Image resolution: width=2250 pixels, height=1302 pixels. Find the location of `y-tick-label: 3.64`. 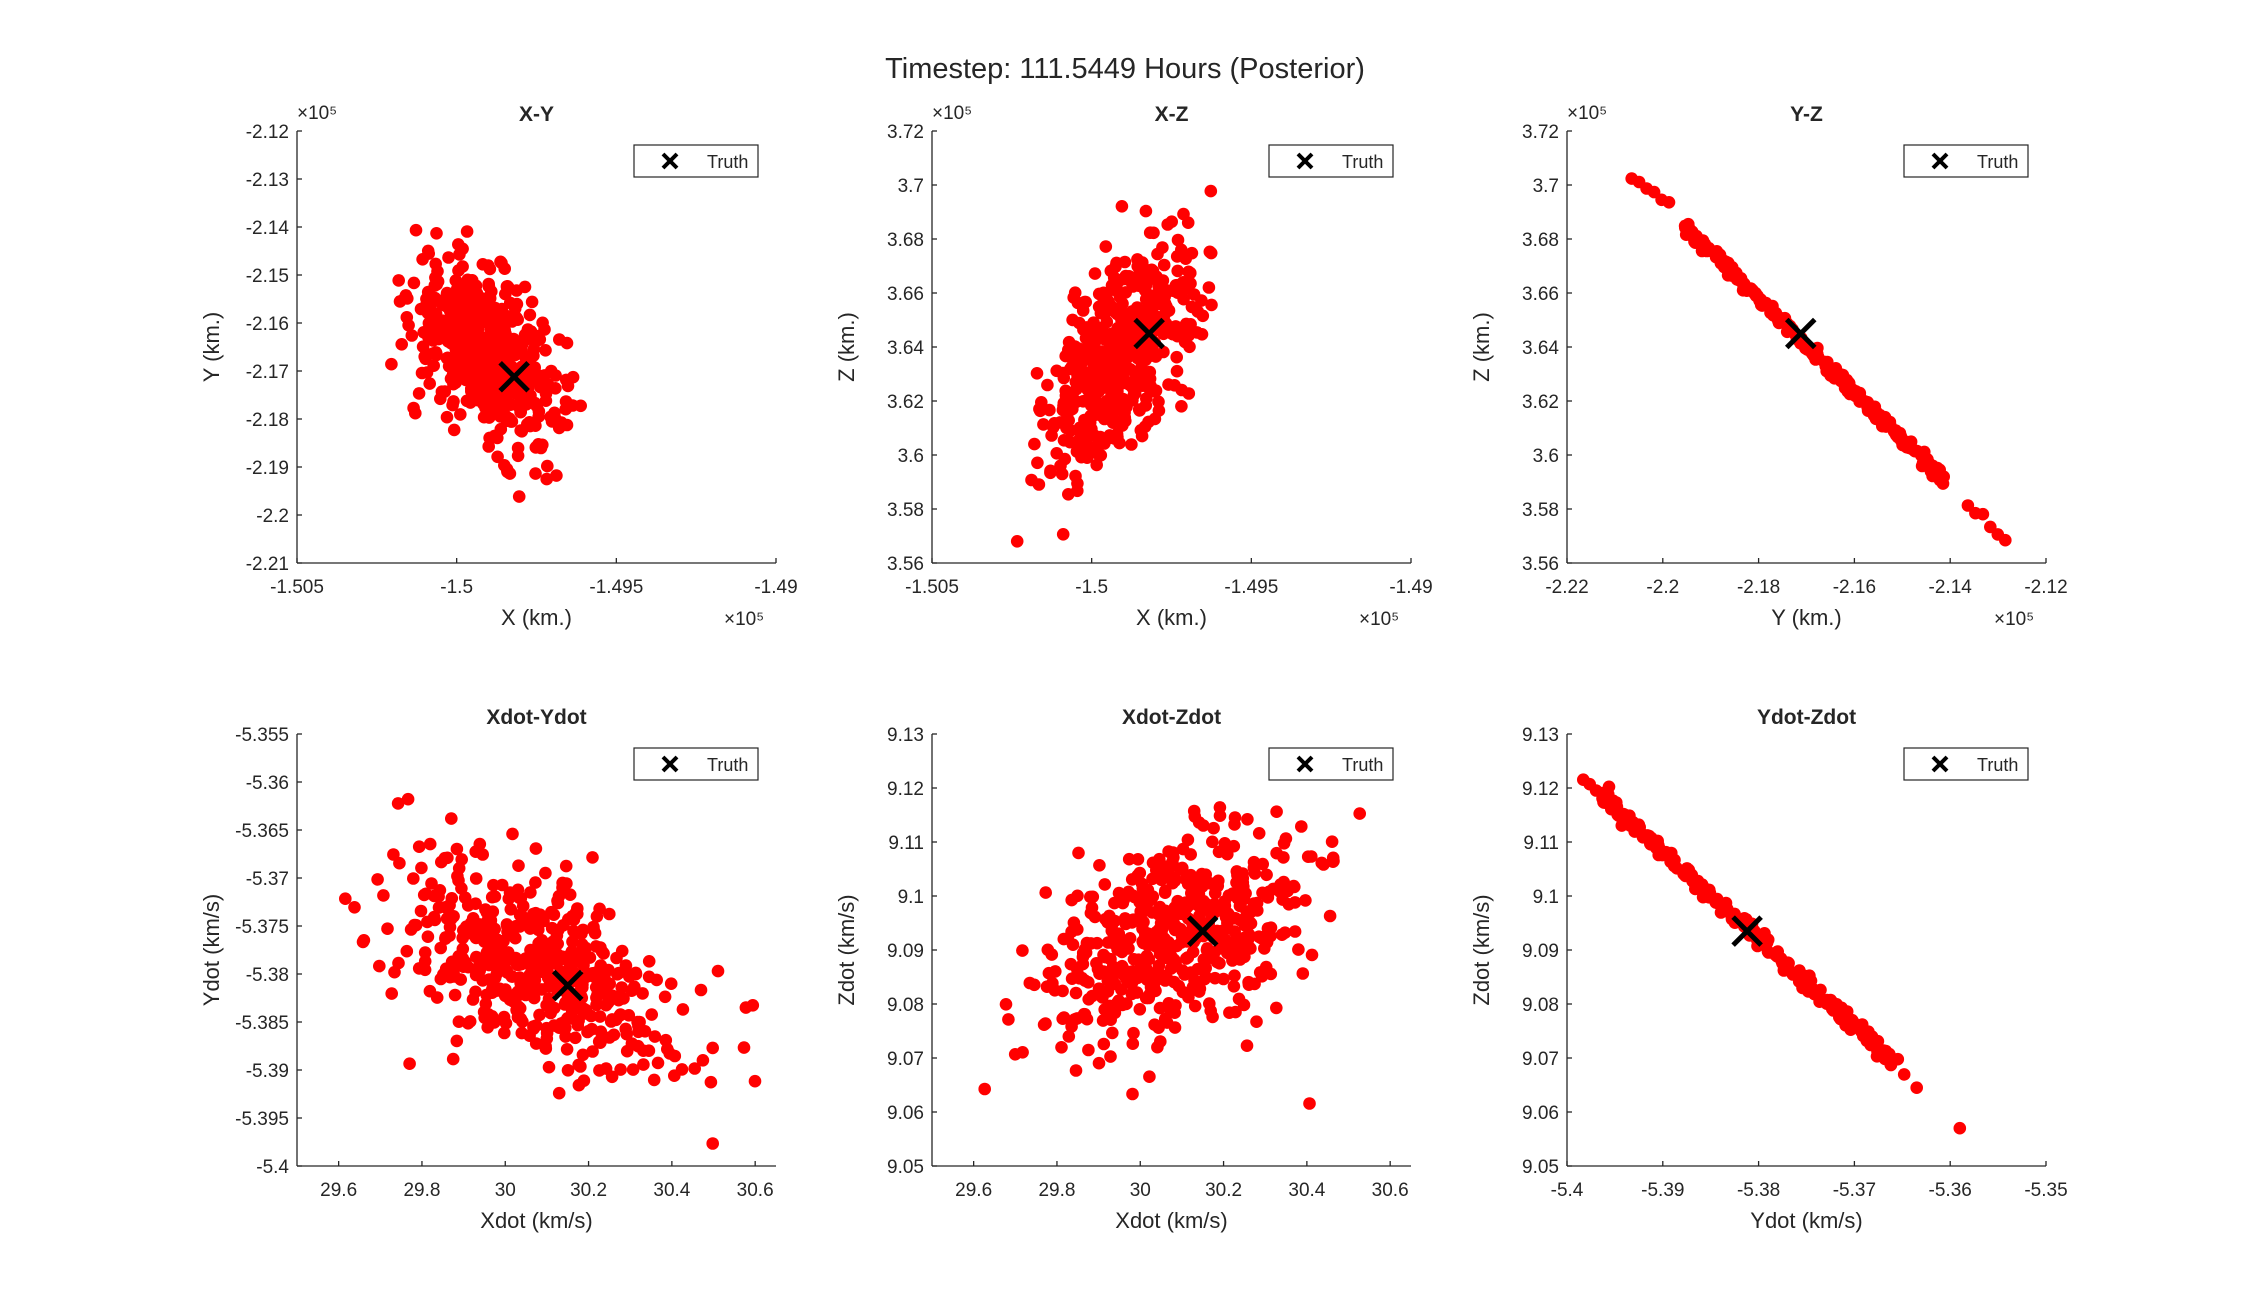

y-tick-label: 3.64 is located at coordinates (905, 348).